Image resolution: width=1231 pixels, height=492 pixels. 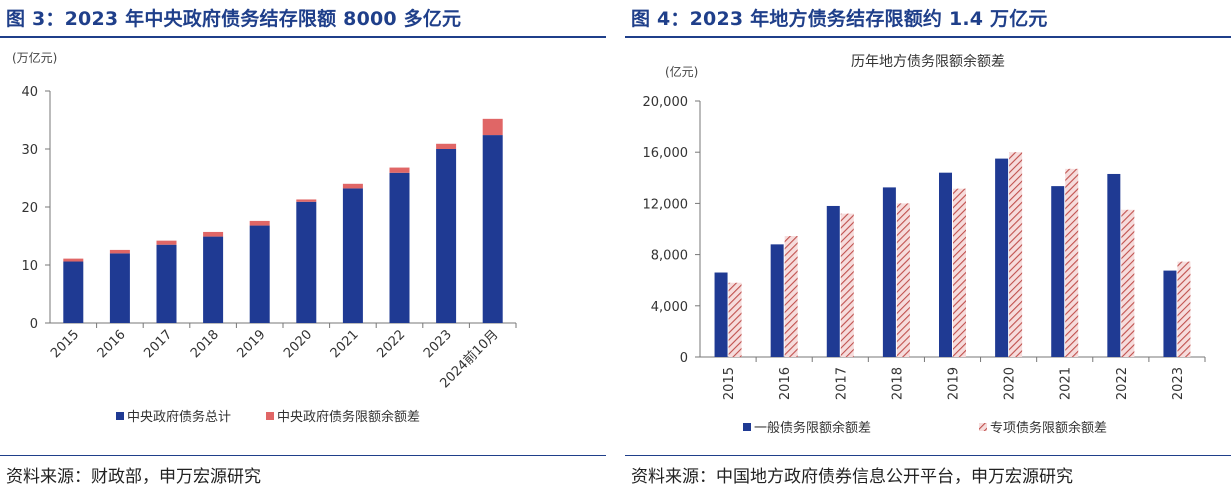 I want to click on figure-3-top-rule, so click(x=303, y=37).